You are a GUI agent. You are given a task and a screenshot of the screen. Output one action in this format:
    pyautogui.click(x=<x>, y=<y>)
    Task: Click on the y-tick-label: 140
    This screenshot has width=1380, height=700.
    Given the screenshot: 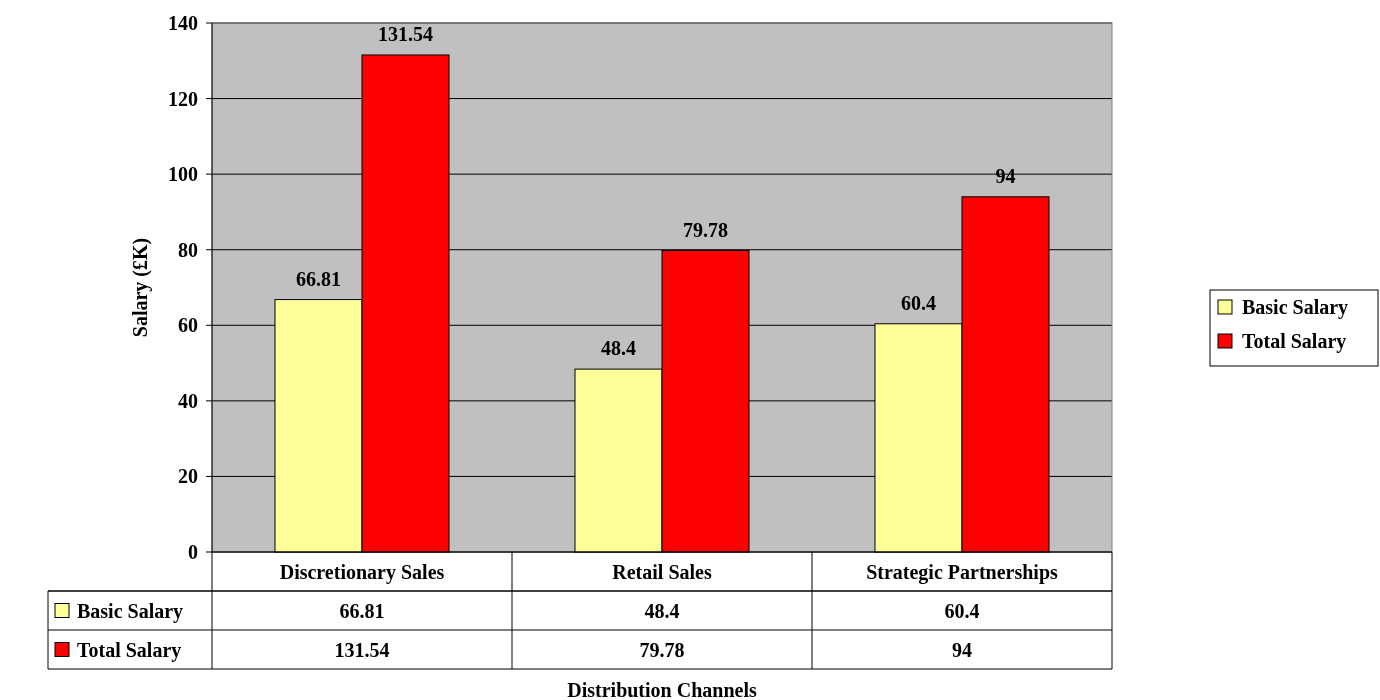 What is the action you would take?
    pyautogui.click(x=183, y=23)
    